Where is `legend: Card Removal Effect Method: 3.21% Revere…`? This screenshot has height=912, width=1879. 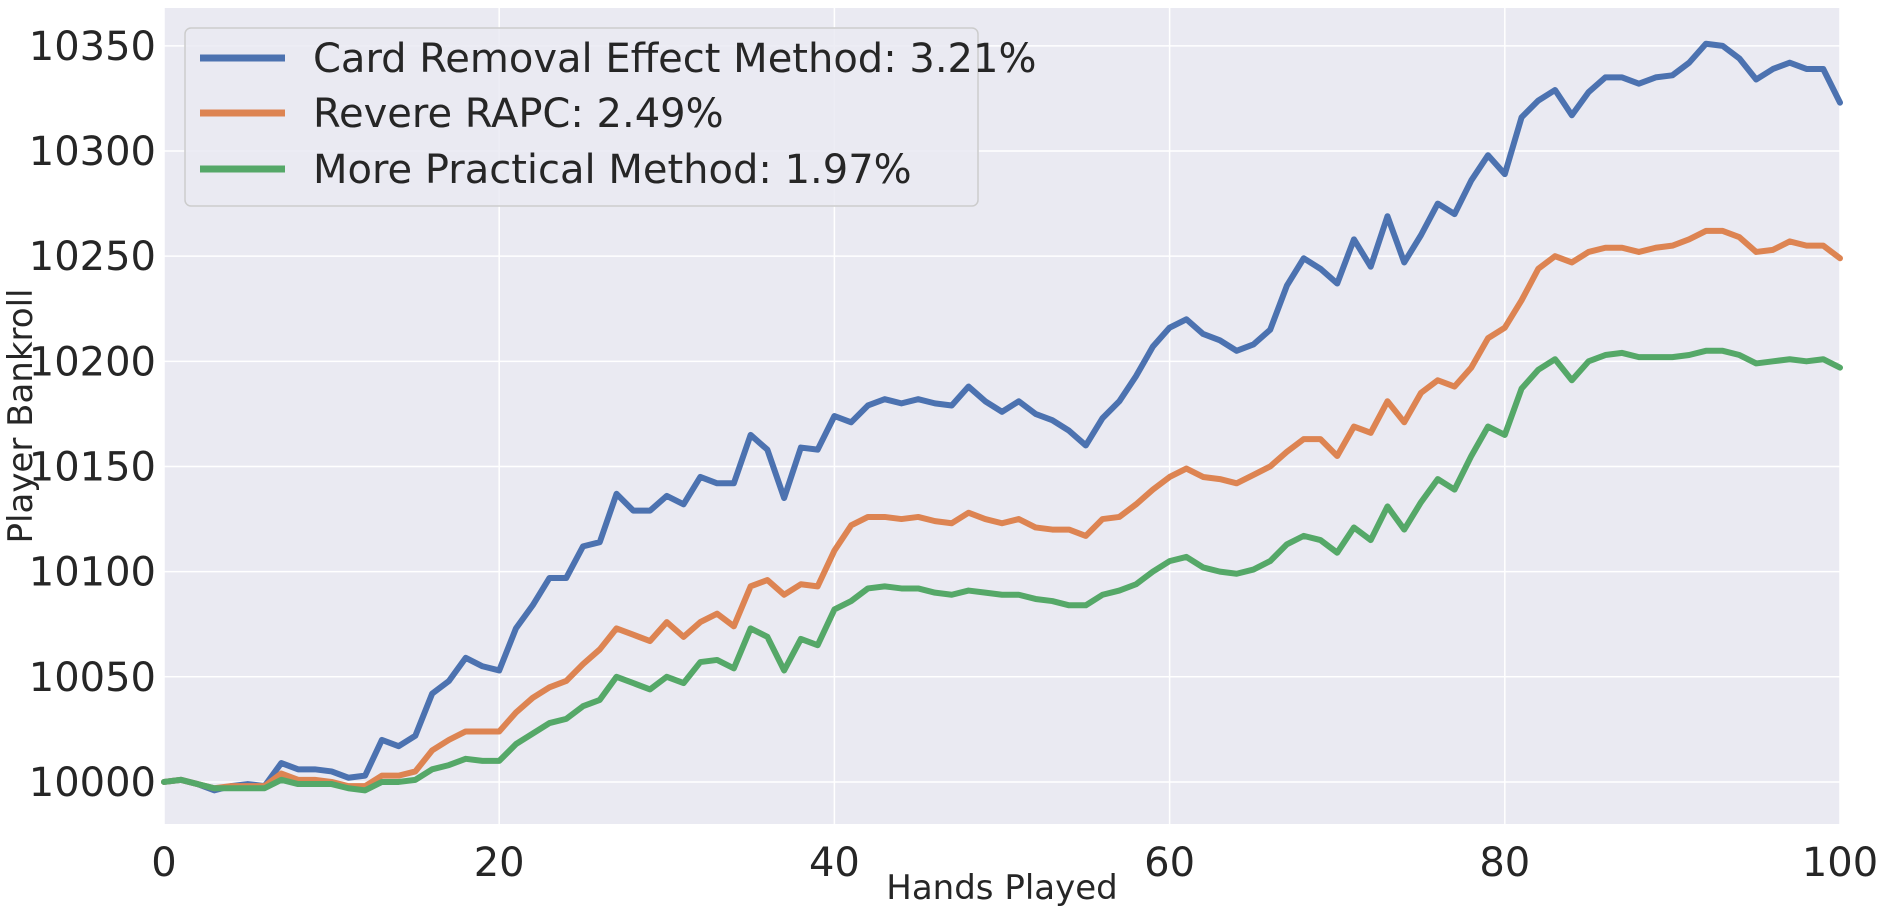 legend: Card Removal Effect Method: 3.21% Revere… is located at coordinates (610, 117).